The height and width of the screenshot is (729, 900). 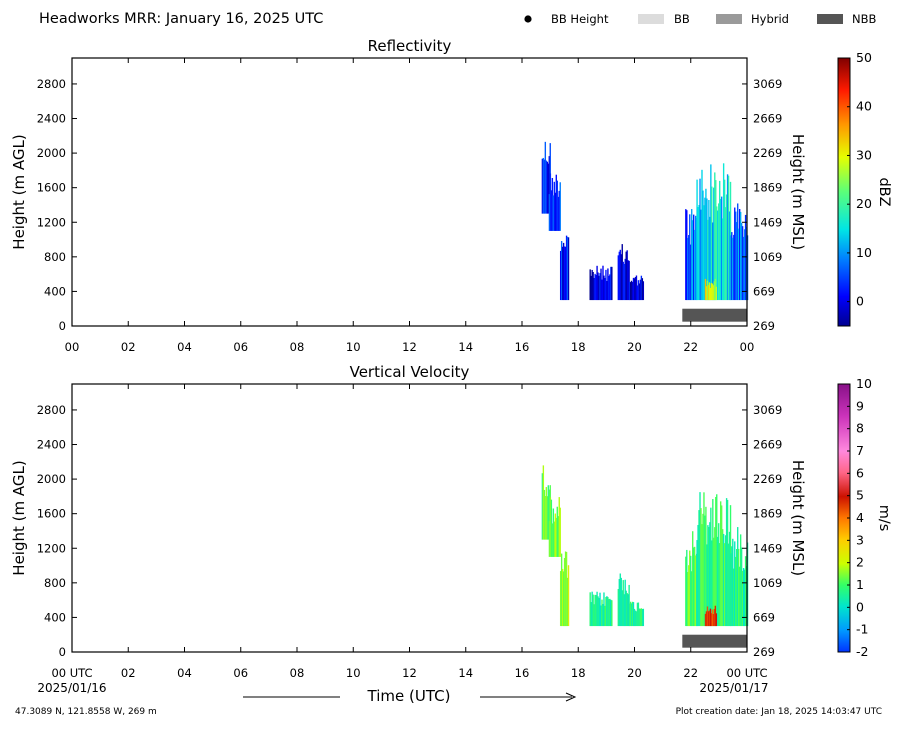 I want to click on x-tick-label: 06, so click(x=240, y=673).